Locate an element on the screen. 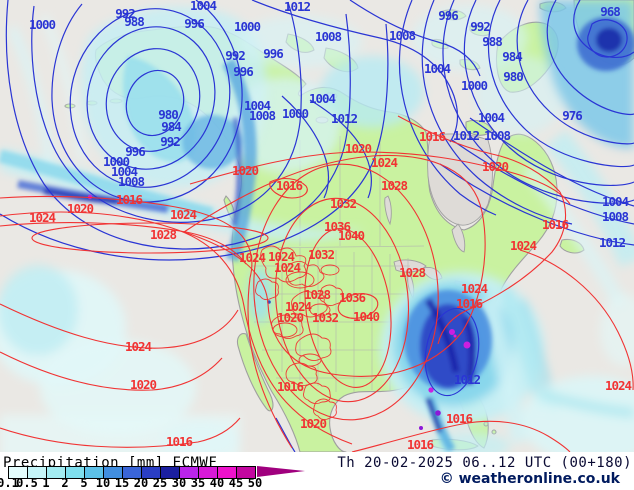 Image resolution: width=634 pixels, height=490 pixels. copyright: © weatheronline.co.uk is located at coordinates (529, 479).